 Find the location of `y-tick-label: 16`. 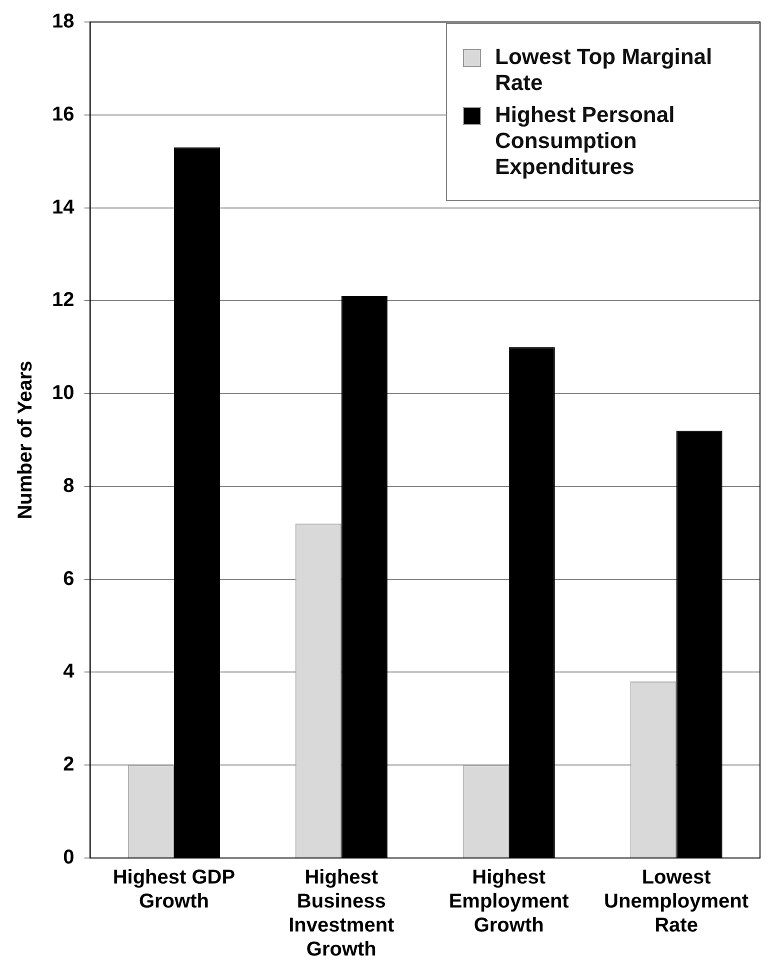

y-tick-label: 16 is located at coordinates (63, 114).